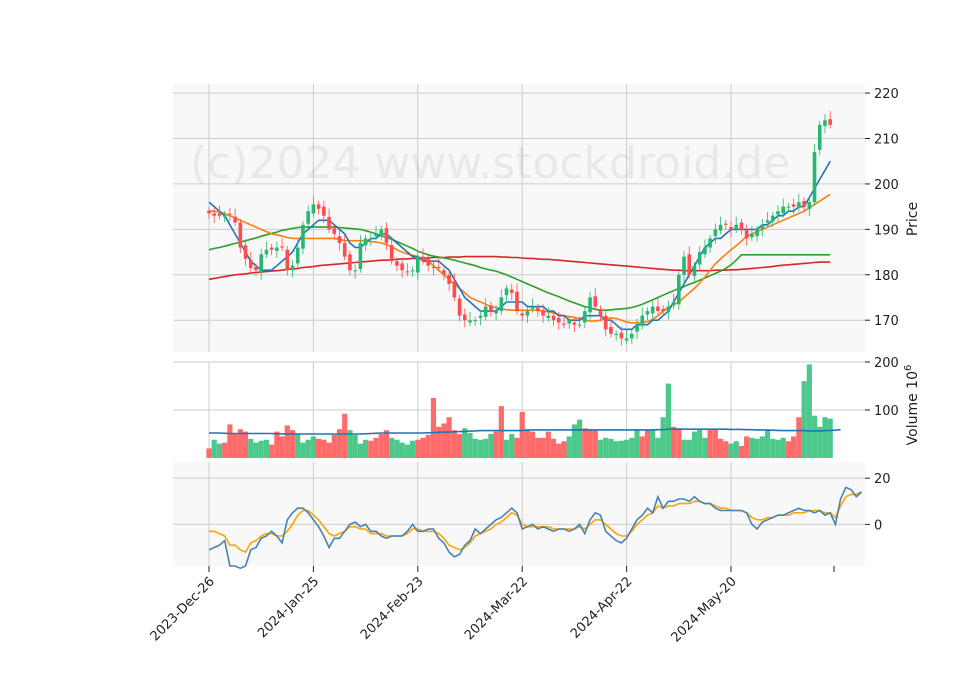 The image size is (960, 690). I want to click on x-tick-label: 2024-May-20, so click(704, 609).